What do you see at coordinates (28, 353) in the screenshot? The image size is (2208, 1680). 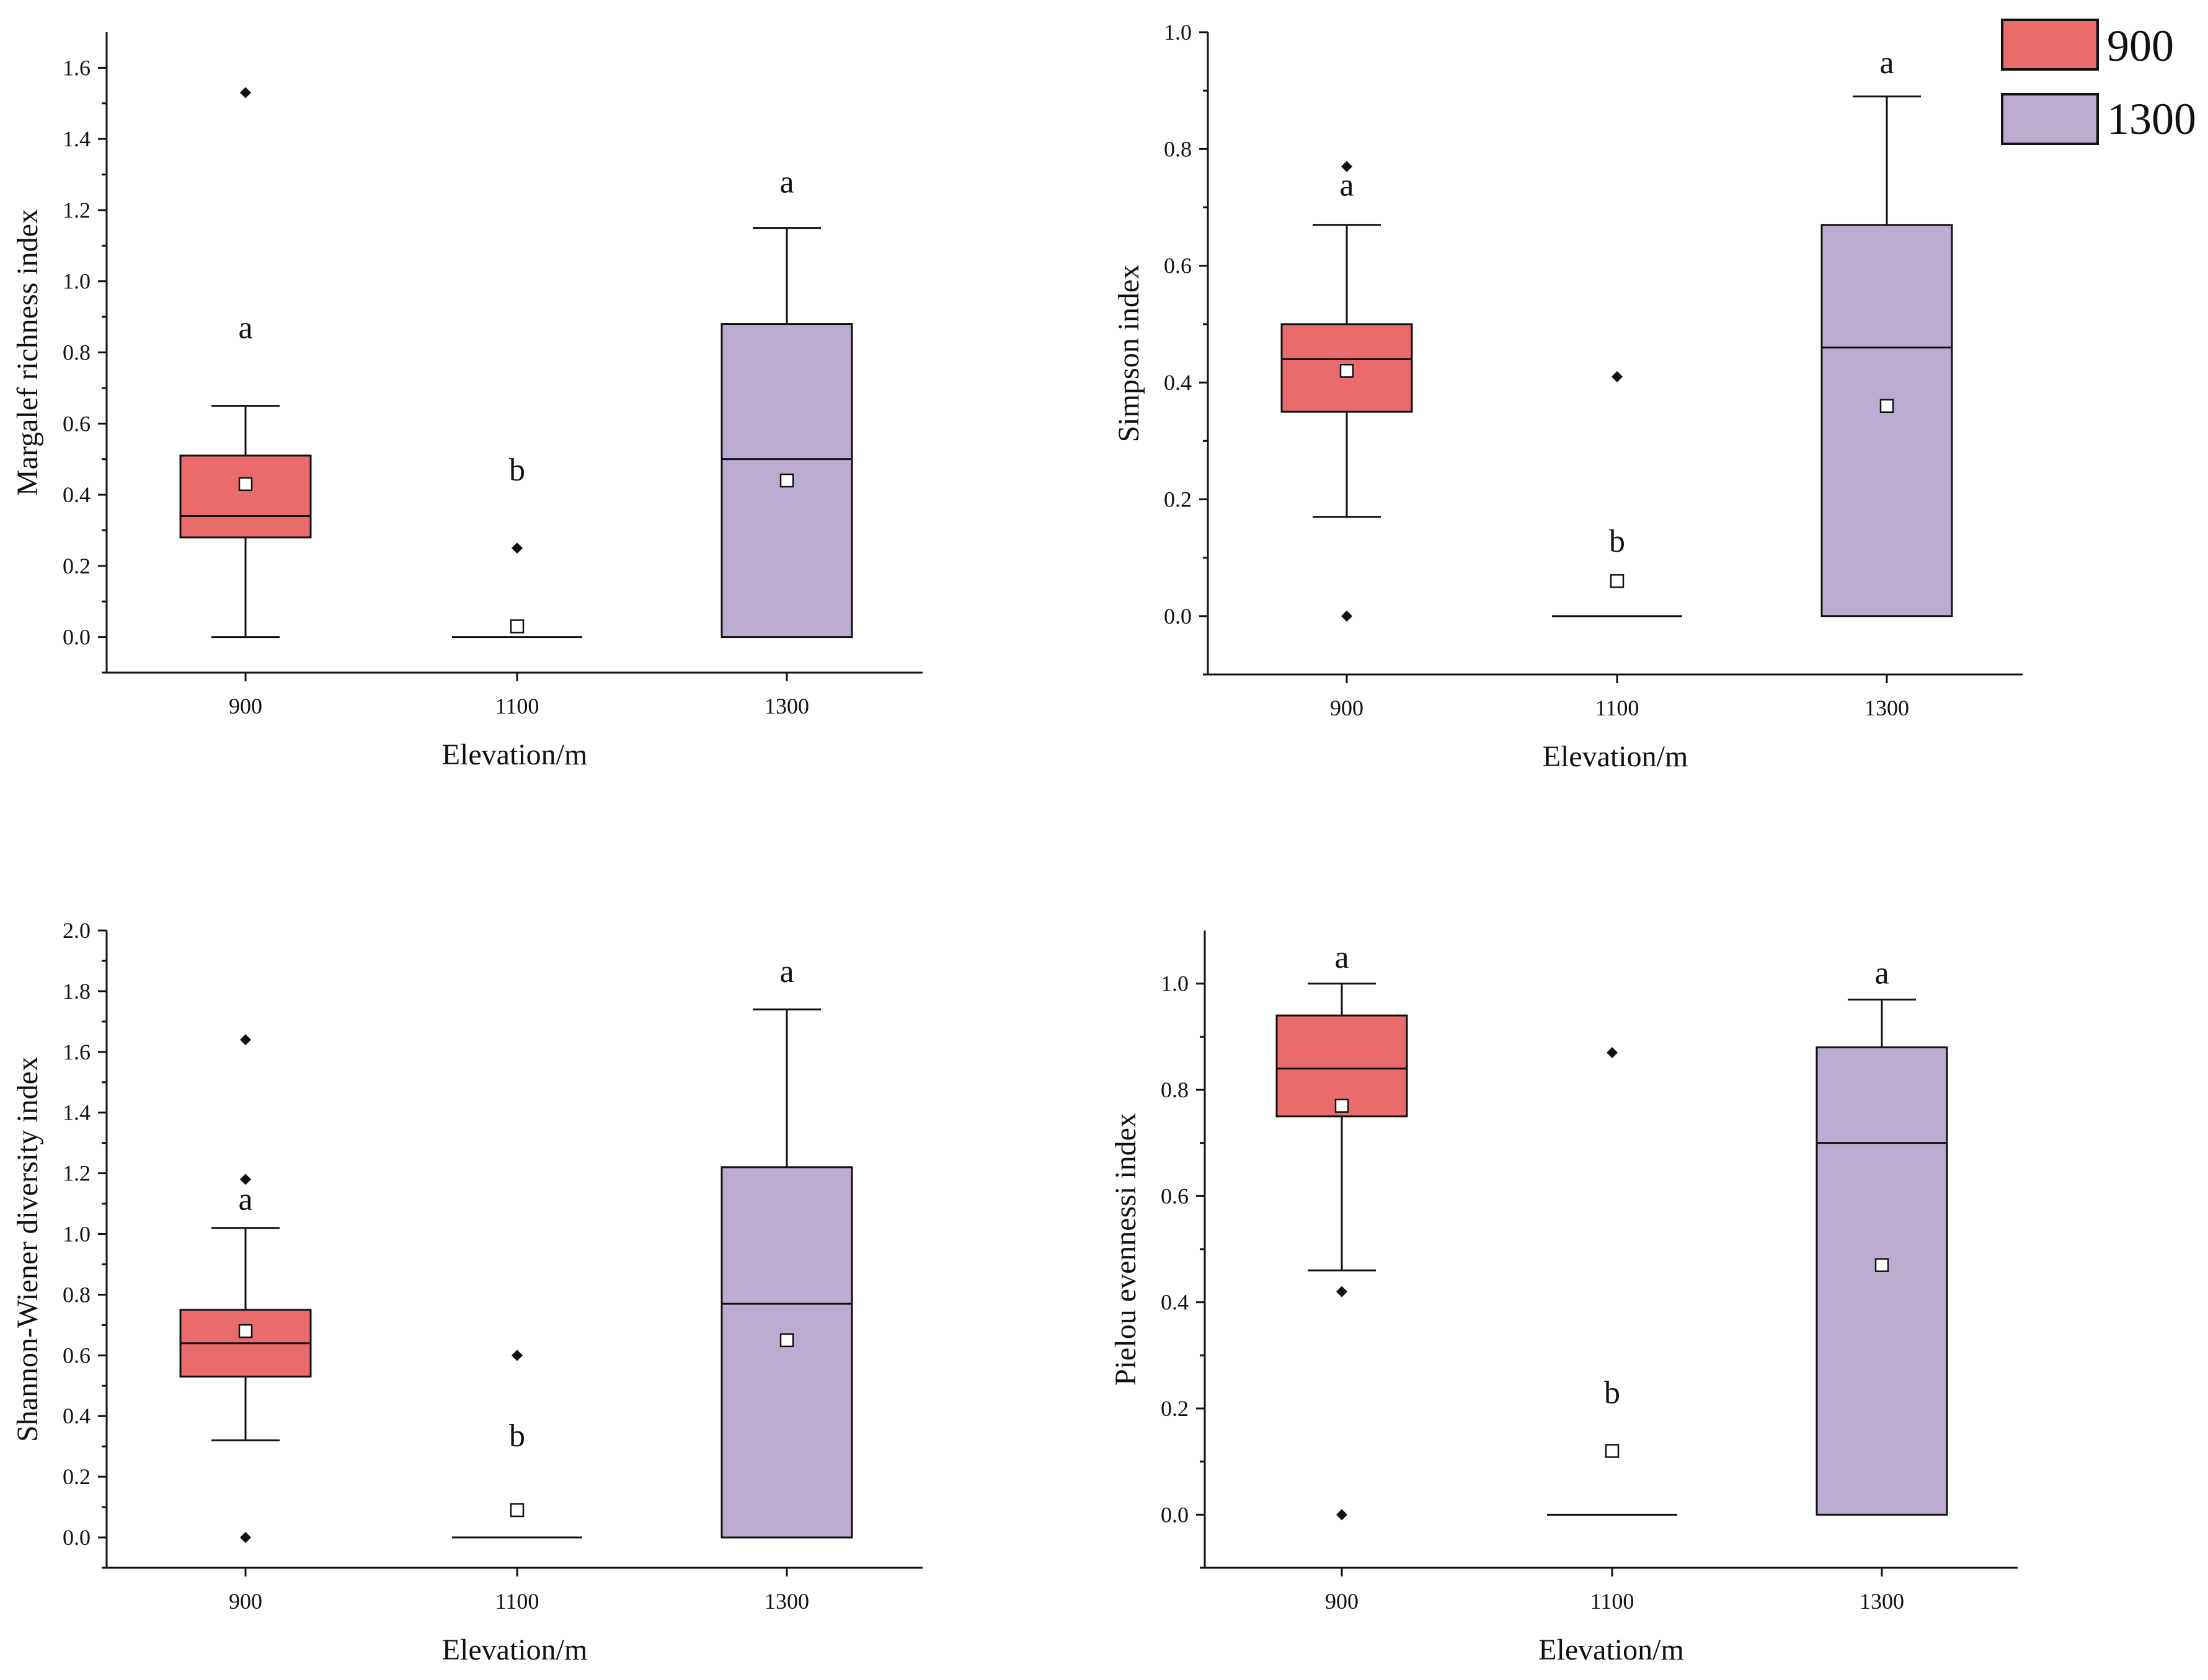 I see `y-axis-label: Margalef richness index` at bounding box center [28, 353].